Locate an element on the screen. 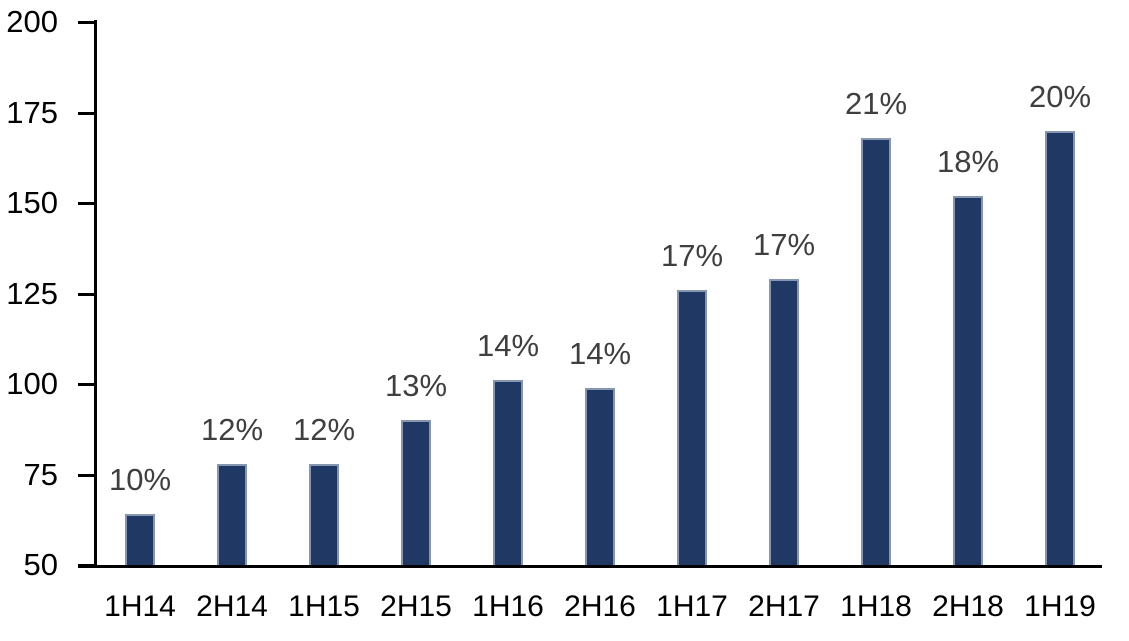 This screenshot has height=641, width=1129. y-axis-tick-label: 100 is located at coordinates (32, 383).